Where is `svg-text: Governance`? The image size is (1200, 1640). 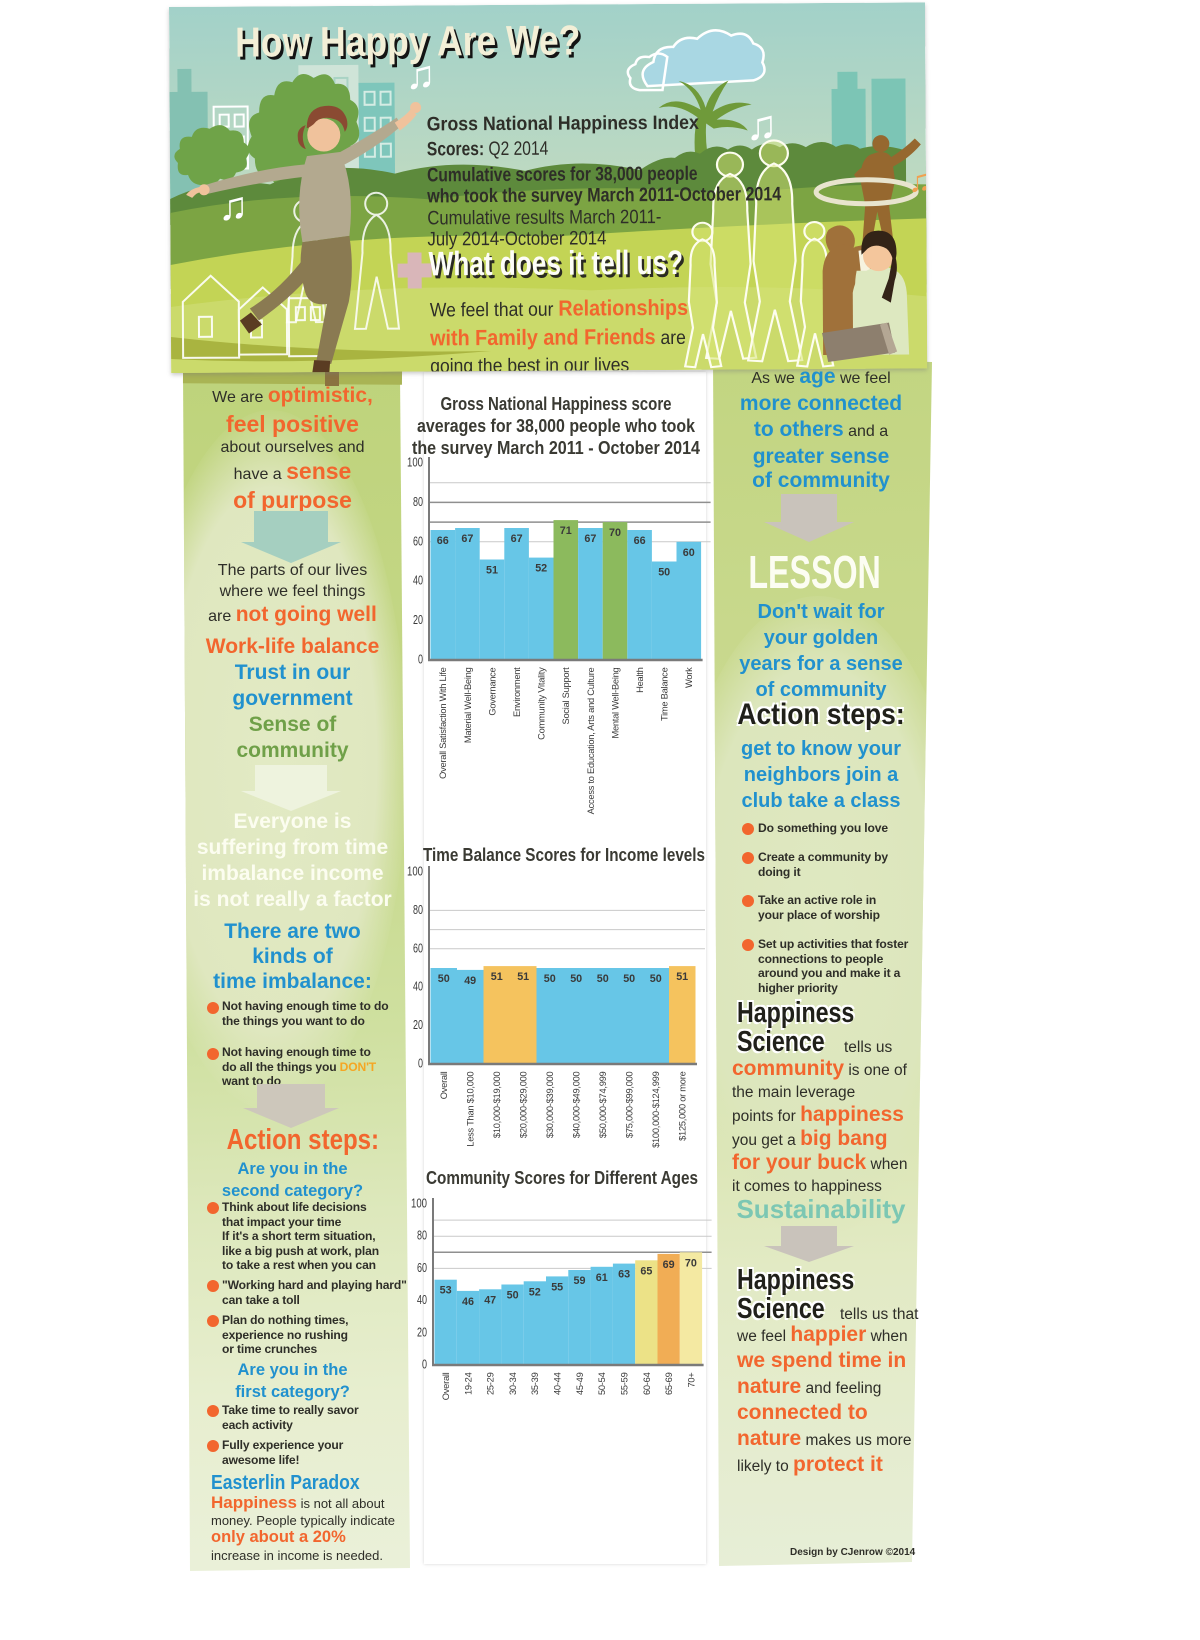
svg-text: Governance is located at coordinates (492, 691).